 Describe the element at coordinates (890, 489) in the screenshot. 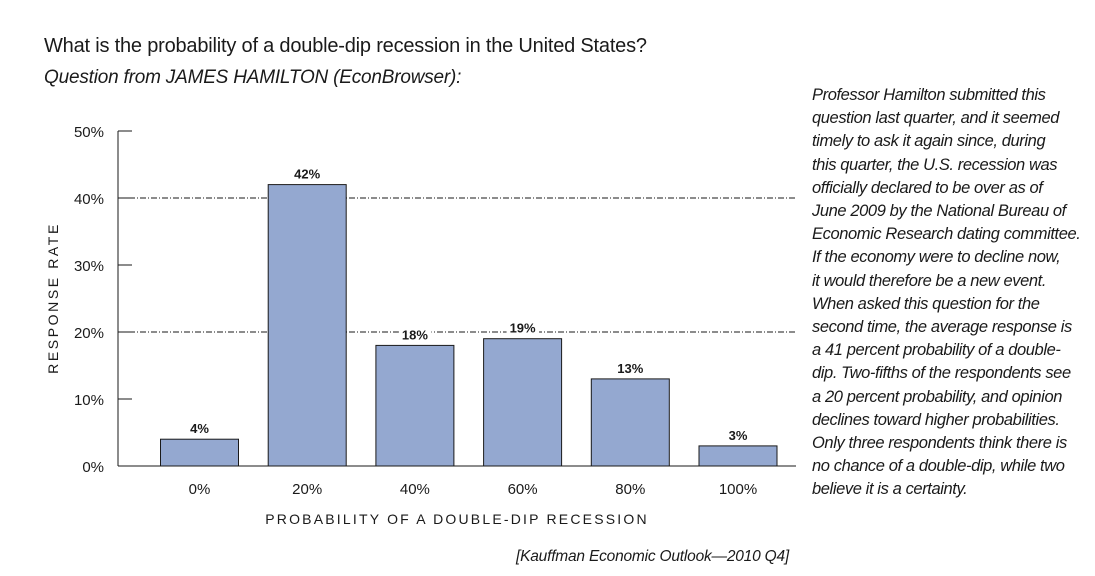

I see `side-note-line: believe it is a certainty.` at that location.